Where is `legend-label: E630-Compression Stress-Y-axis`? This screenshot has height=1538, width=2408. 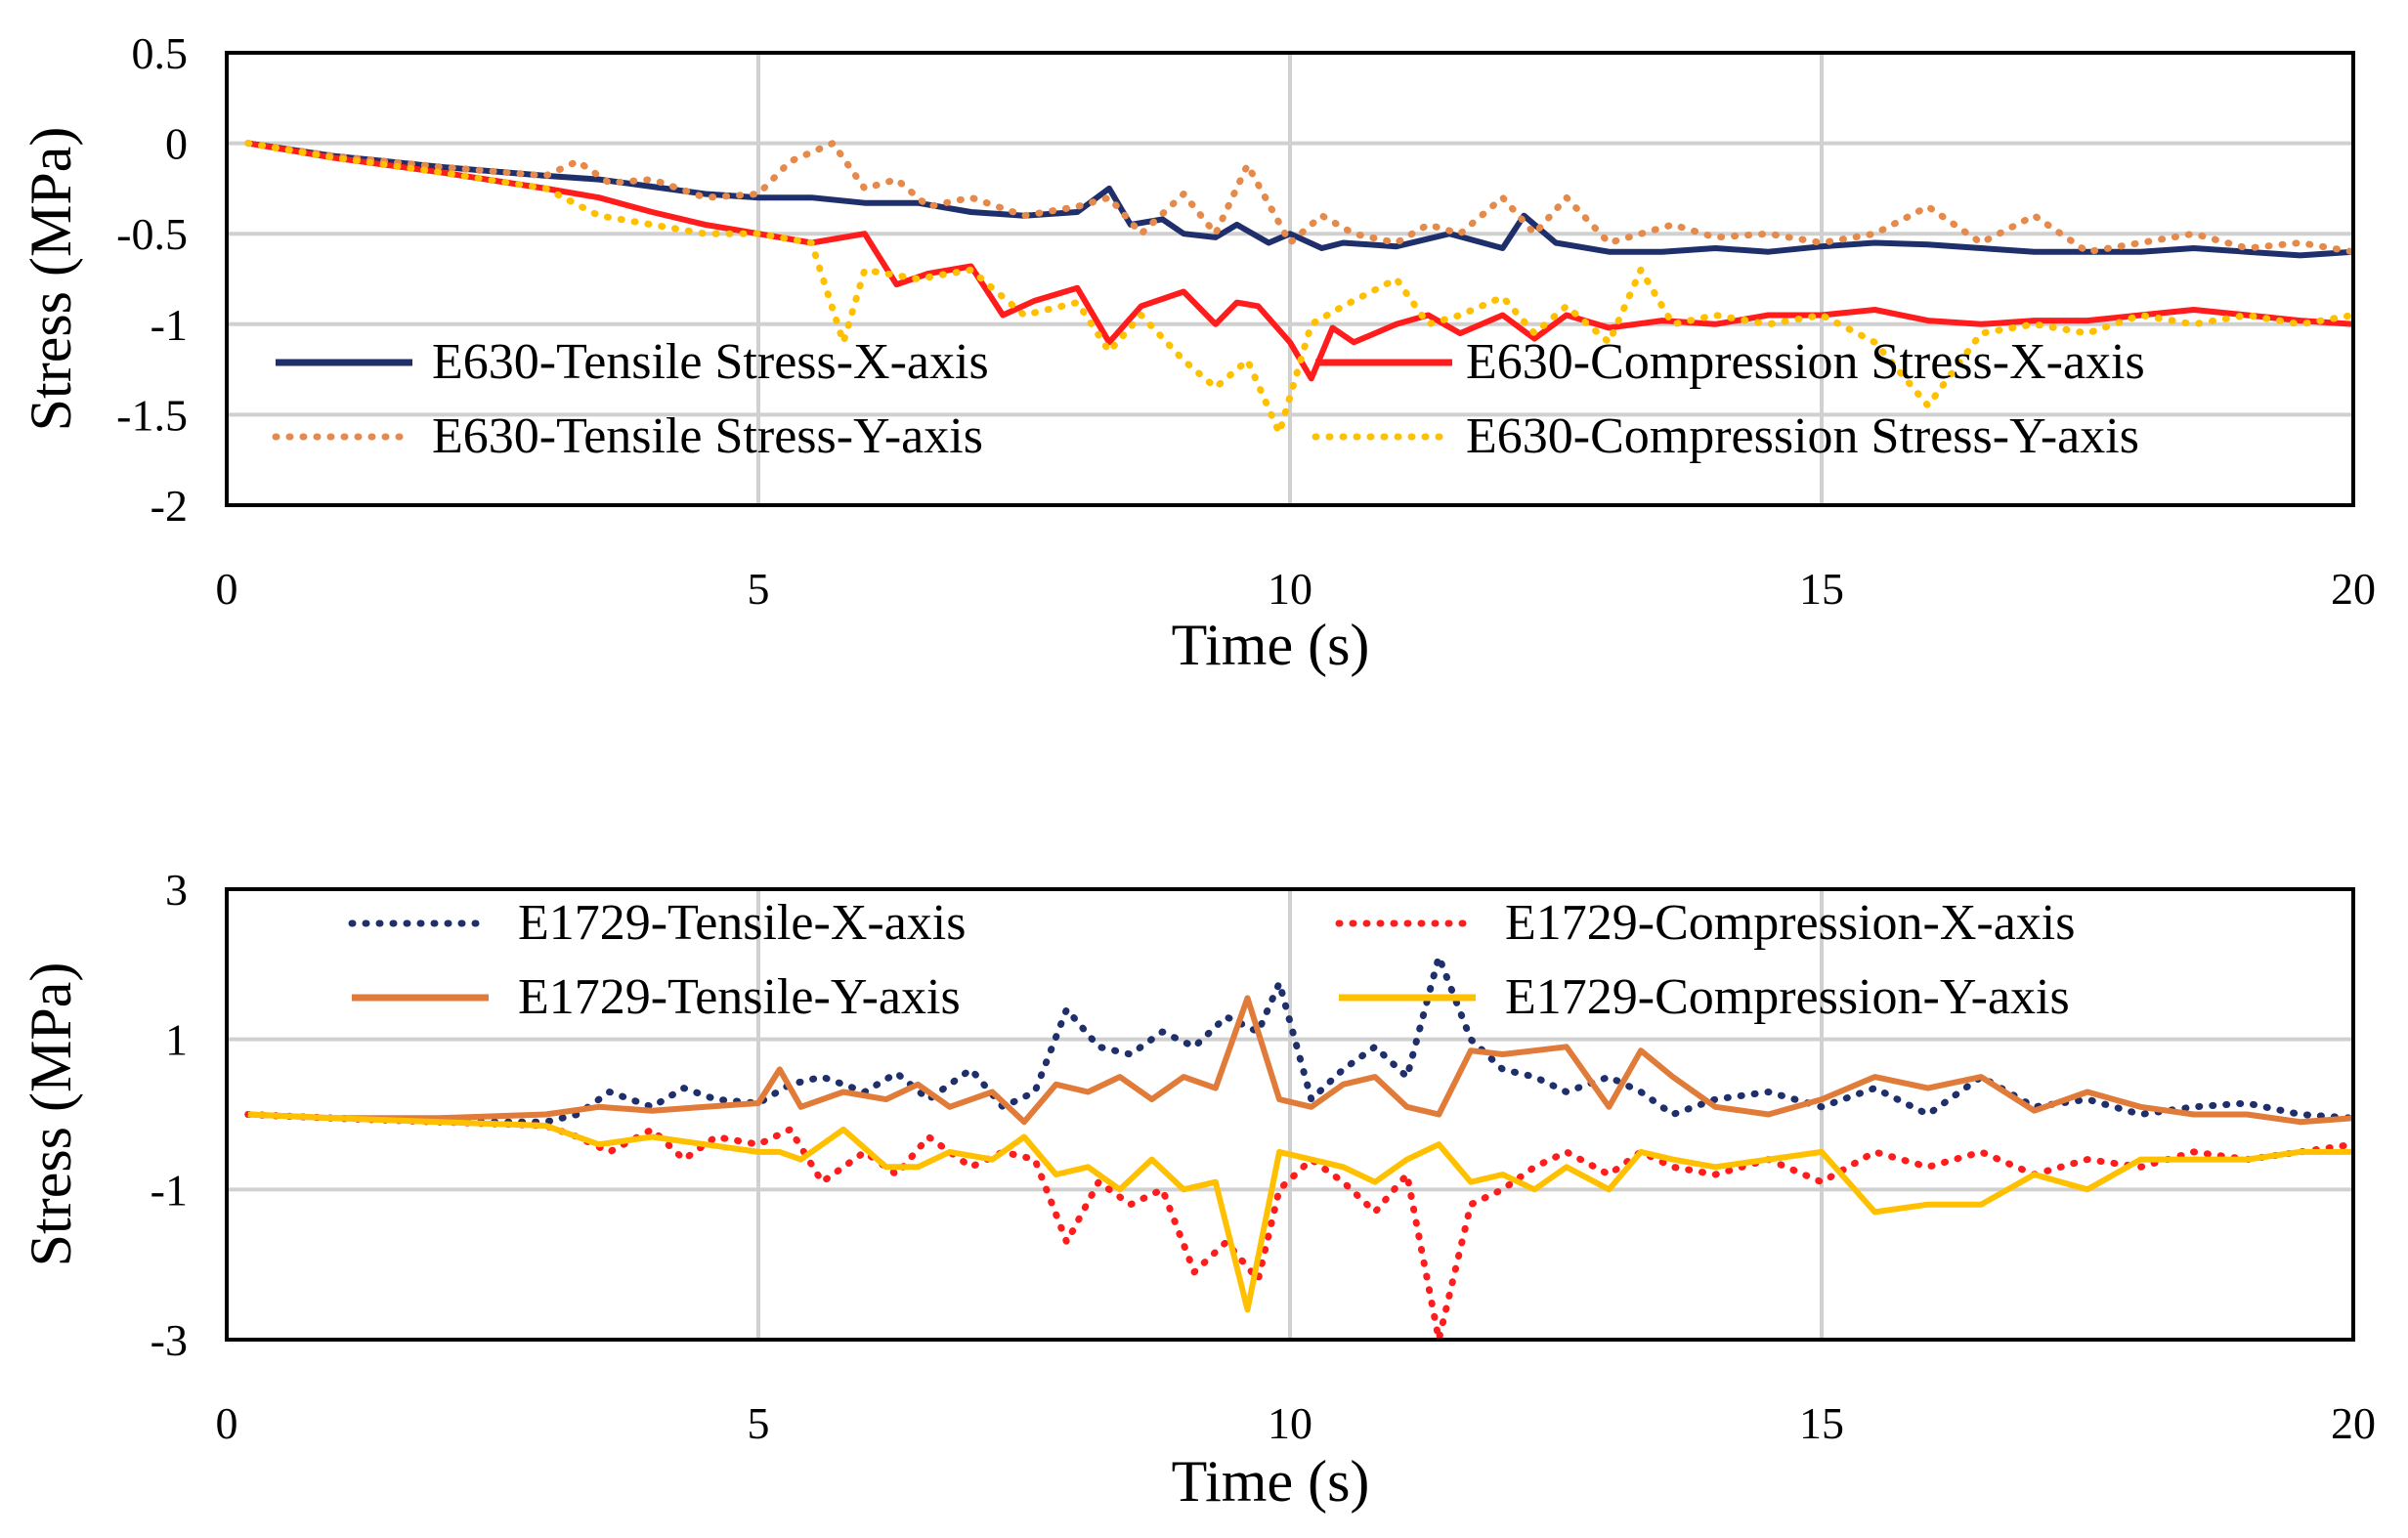 legend-label: E630-Compression Stress-Y-axis is located at coordinates (1803, 436).